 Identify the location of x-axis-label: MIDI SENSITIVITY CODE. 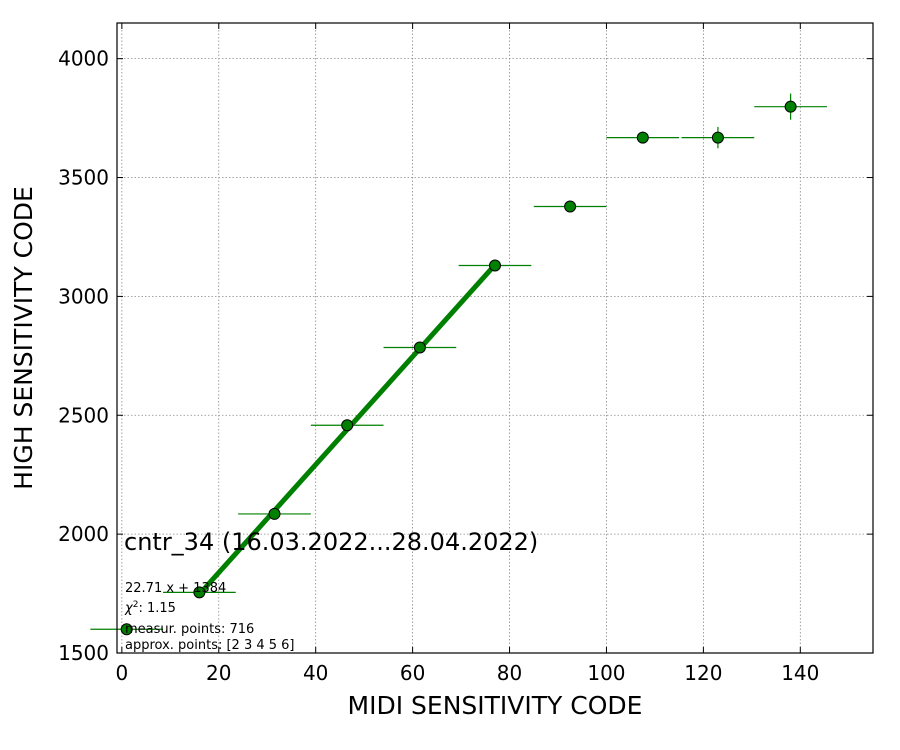
(495, 705).